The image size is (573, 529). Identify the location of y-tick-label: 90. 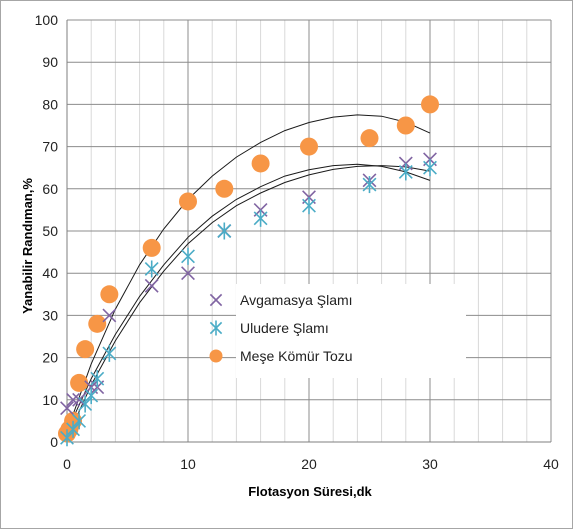
(50, 62).